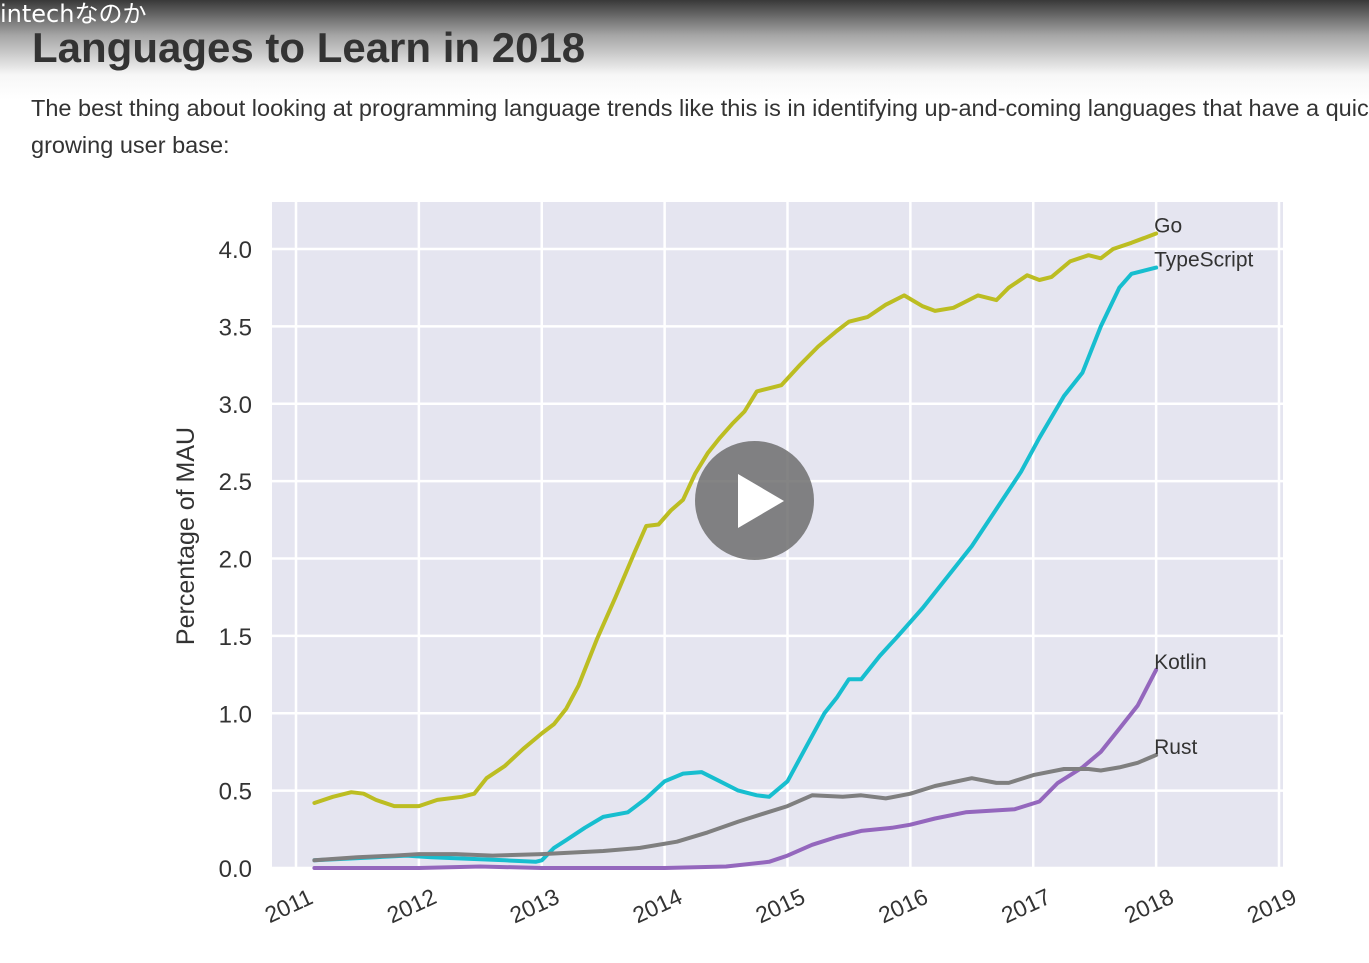  What do you see at coordinates (289, 906) in the screenshot?
I see `x-tick-label: 2011` at bounding box center [289, 906].